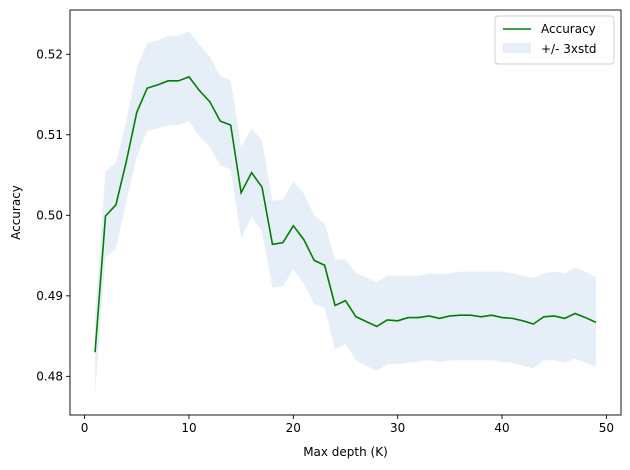  I want to click on y-tick-label: 0.48, so click(49, 376).